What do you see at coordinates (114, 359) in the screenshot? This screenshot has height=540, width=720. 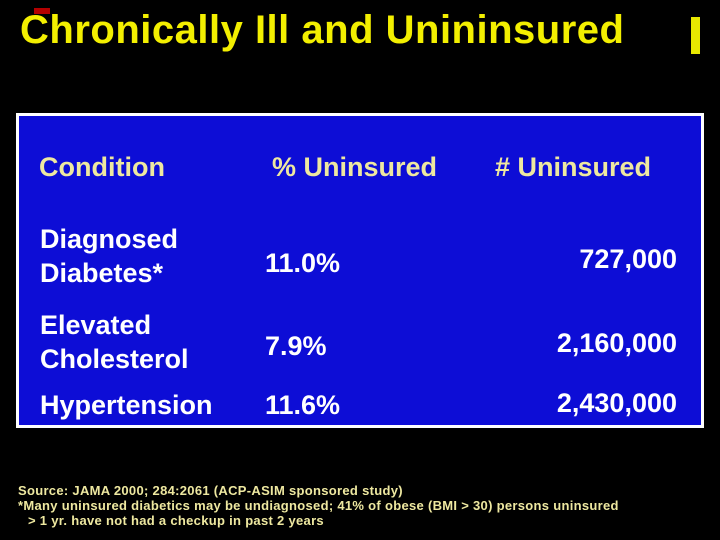 I see `condition-line: Cholesterol` at bounding box center [114, 359].